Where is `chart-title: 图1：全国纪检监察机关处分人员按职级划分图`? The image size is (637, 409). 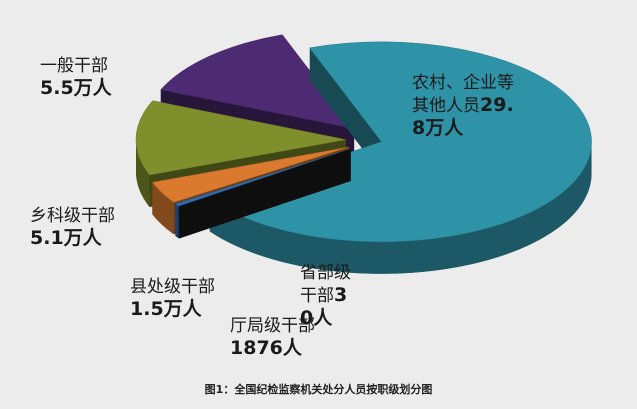
chart-title: 图1：全国纪检监察机关处分人员按职级划分图 is located at coordinates (318, 389).